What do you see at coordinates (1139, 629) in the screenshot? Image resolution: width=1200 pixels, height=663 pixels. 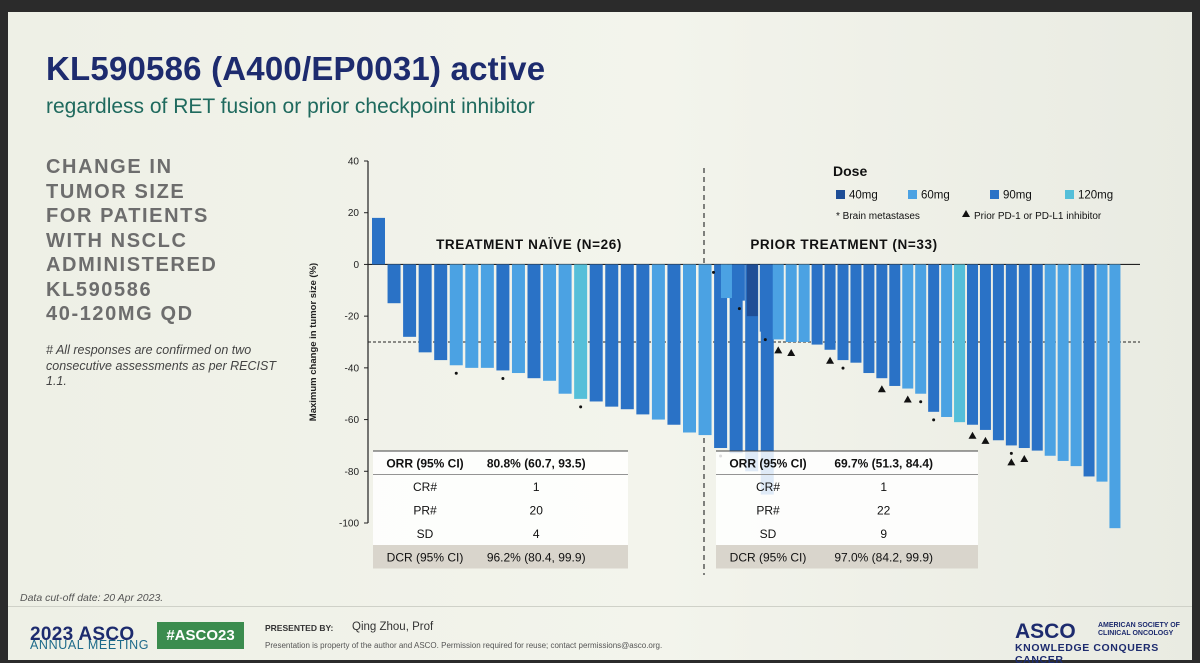 I see `asco-society-name: AMERICAN SOCIETY OF CLINICAL ONCOLOGY` at bounding box center [1139, 629].